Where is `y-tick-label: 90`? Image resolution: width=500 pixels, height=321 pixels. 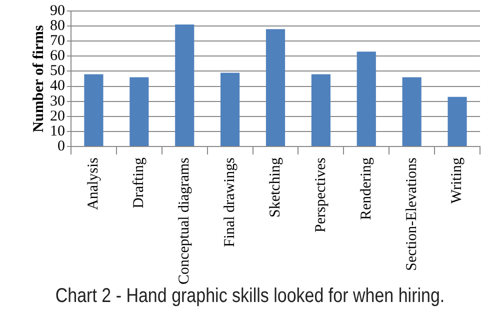
y-tick-label: 90 is located at coordinates (57, 10).